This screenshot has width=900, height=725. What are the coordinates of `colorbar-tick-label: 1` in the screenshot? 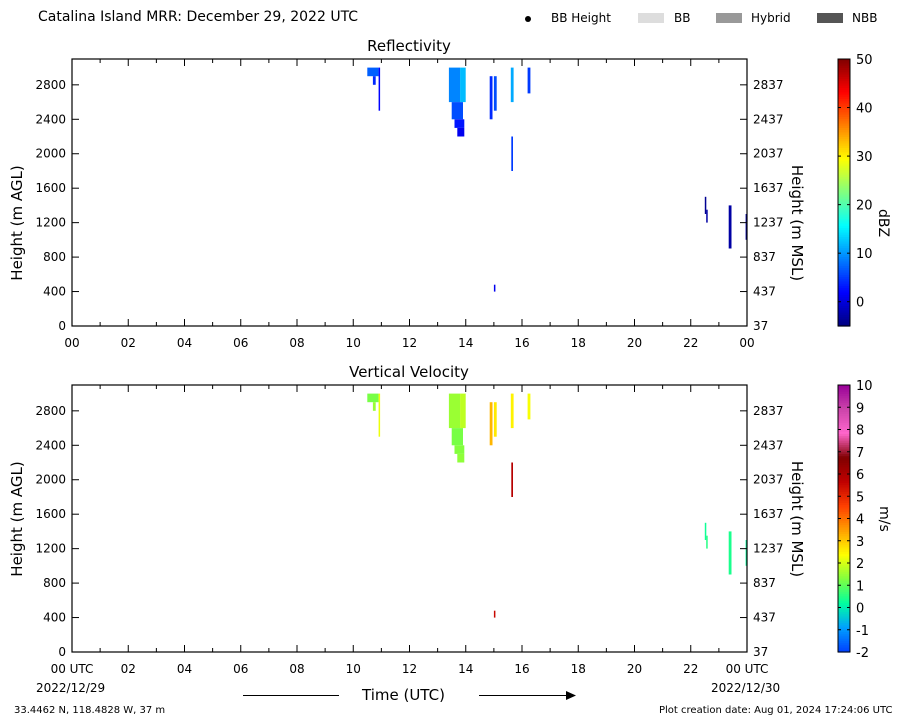 It's located at (860, 586).